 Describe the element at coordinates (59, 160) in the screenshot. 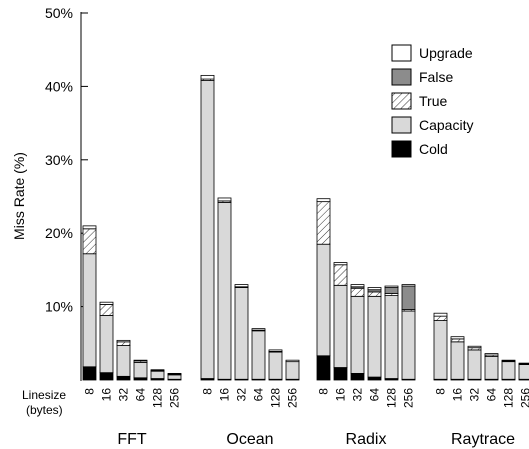

I see `y-tick-label: 30%` at that location.